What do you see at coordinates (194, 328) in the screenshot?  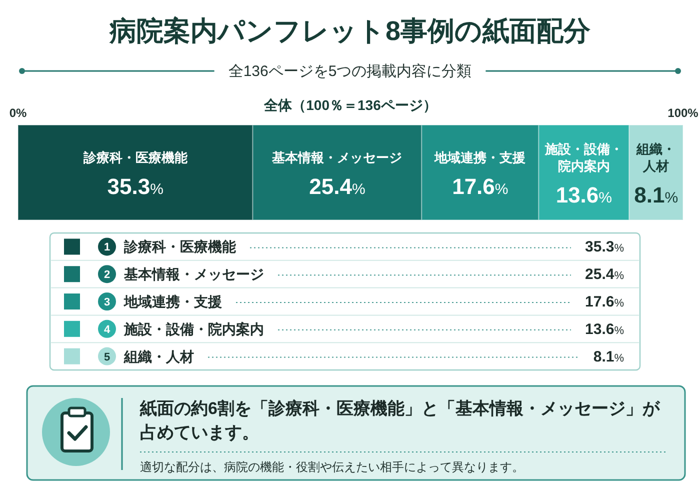 I see `legend-label: 施設・設備・院内案内` at bounding box center [194, 328].